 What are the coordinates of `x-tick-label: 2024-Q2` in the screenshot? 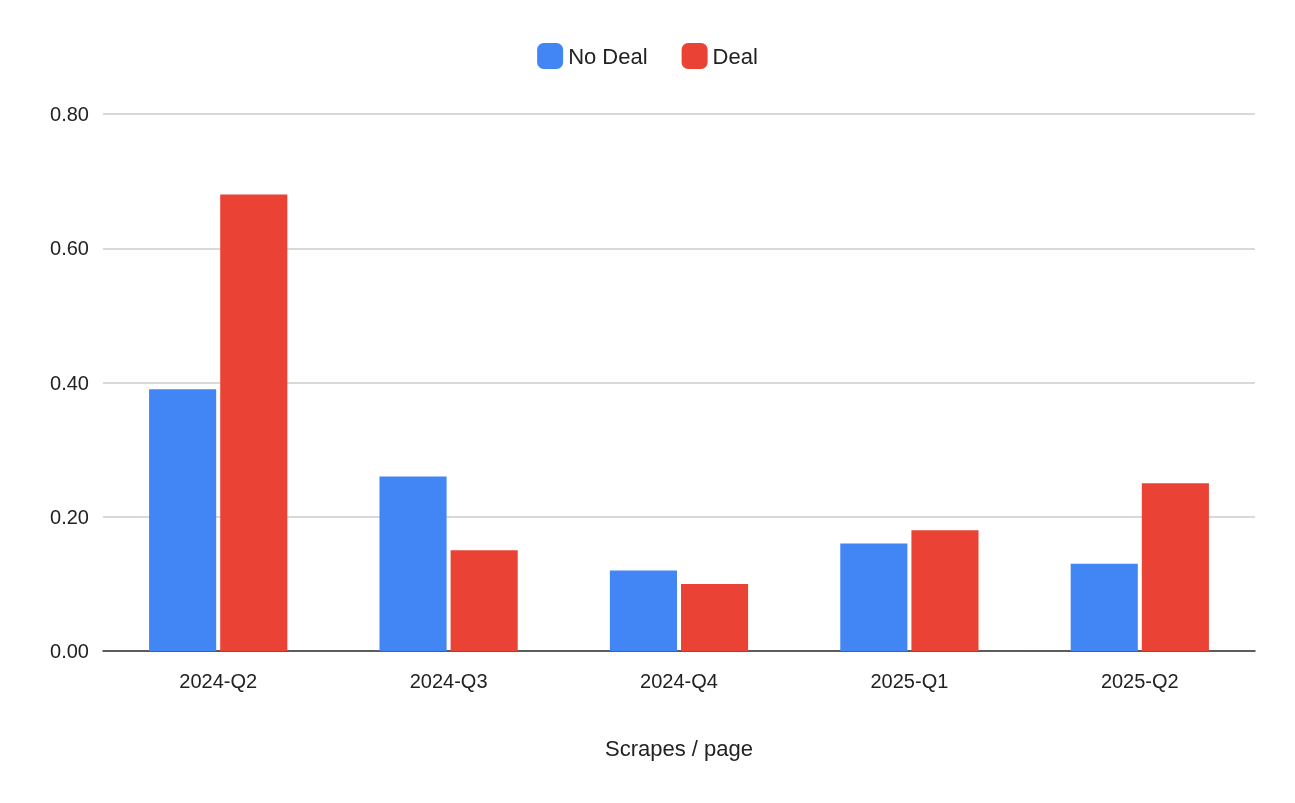 It's located at (218, 681).